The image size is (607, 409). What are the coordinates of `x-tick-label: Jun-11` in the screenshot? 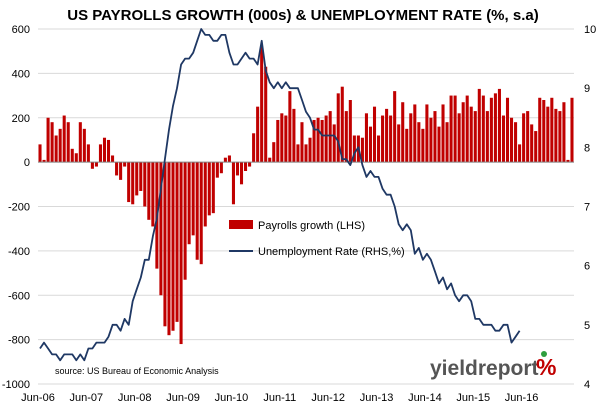 It's located at (279, 398).